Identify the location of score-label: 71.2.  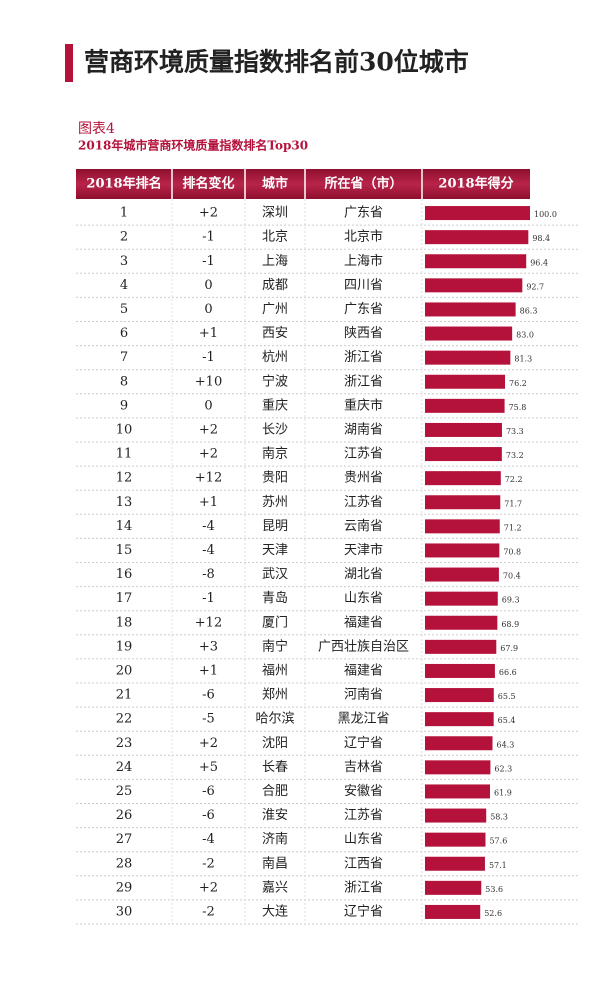
(513, 527).